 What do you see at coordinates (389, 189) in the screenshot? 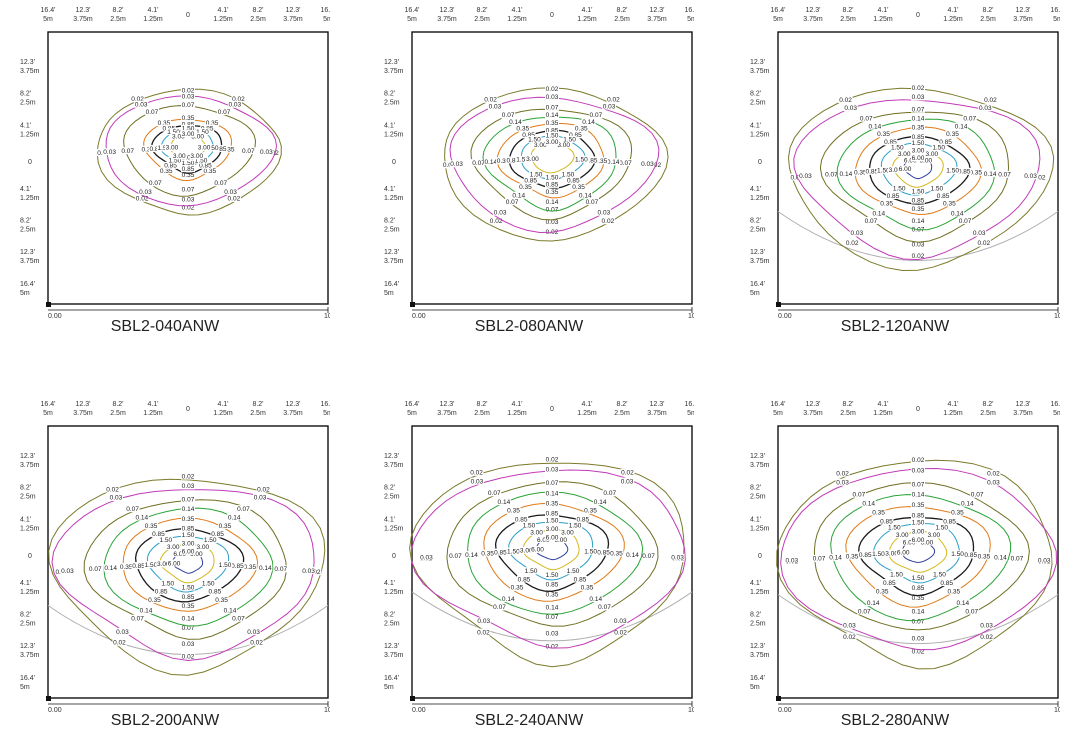
I see `left-tick-ft: 4.1'` at bounding box center [389, 189].